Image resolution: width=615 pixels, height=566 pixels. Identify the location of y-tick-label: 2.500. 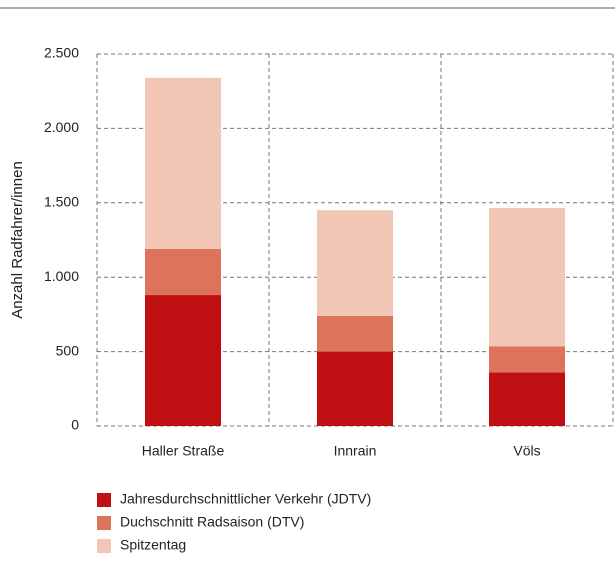
(61, 53).